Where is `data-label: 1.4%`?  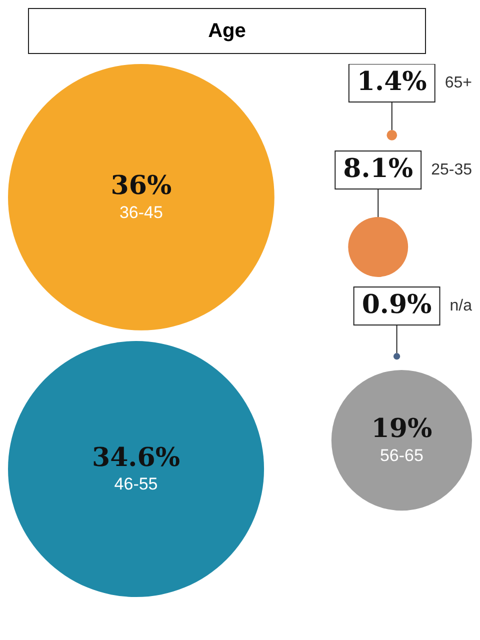
data-label: 1.4% is located at coordinates (392, 81).